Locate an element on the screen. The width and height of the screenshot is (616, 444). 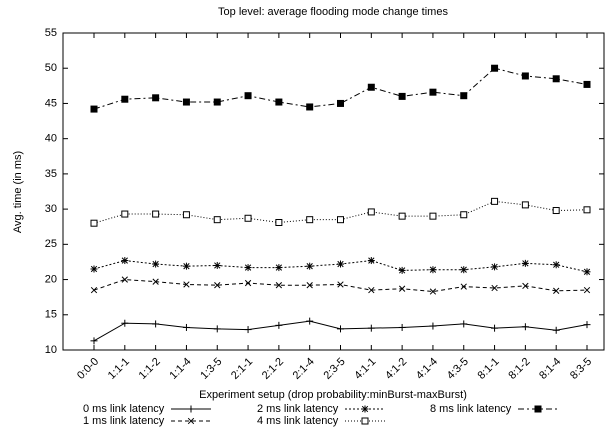
legend-label: 4 ms link latency is located at coordinates (298, 421).